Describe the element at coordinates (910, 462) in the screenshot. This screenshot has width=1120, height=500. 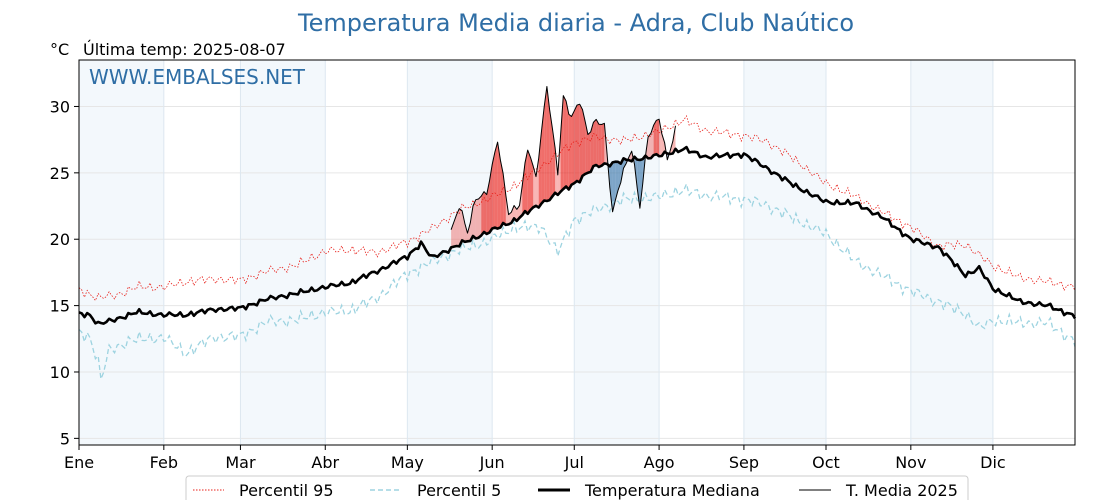
I see `x-tick-label-nov: Nov` at that location.